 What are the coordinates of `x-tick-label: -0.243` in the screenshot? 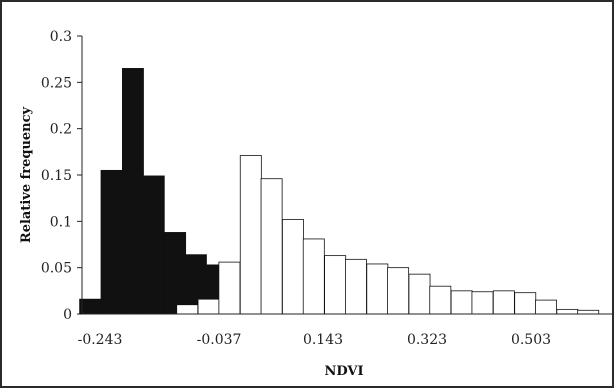 It's located at (100, 340).